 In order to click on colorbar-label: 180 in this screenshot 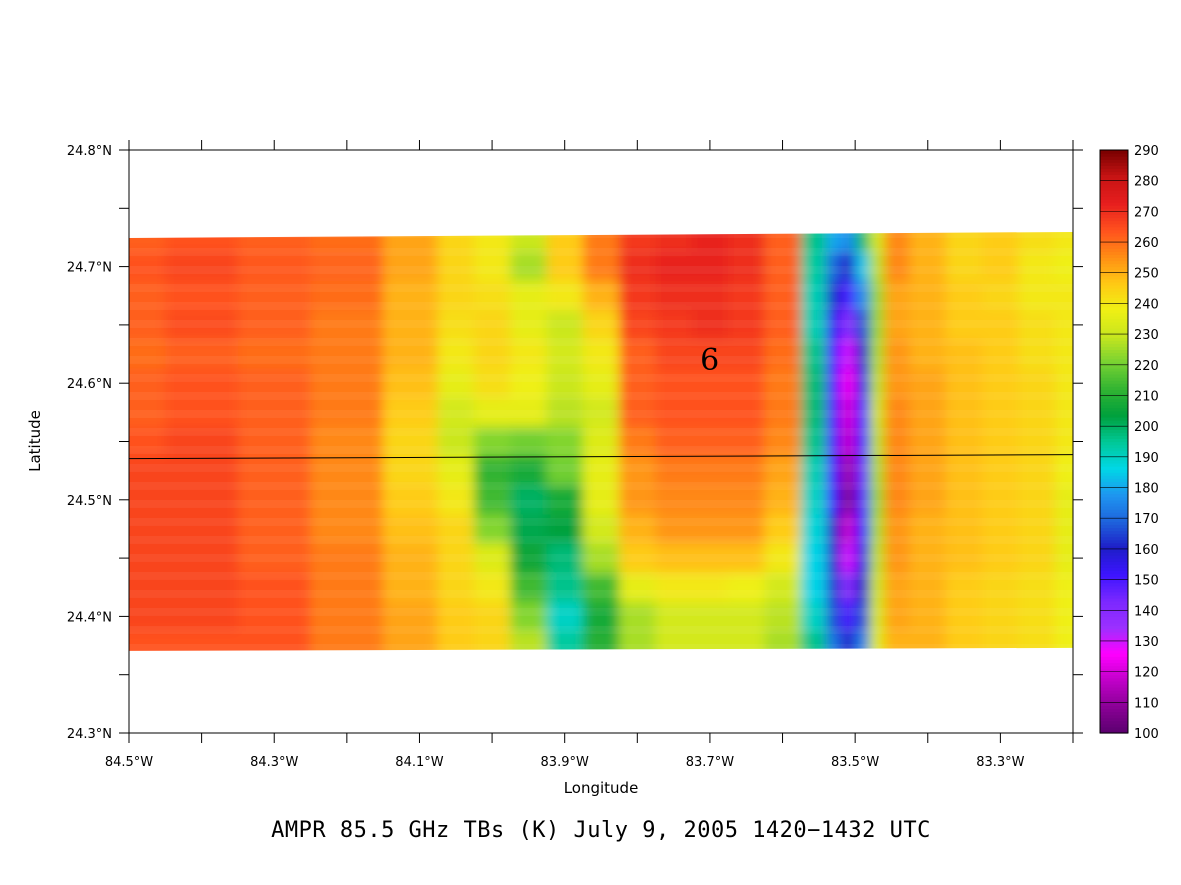, I will do `click(1146, 489)`.